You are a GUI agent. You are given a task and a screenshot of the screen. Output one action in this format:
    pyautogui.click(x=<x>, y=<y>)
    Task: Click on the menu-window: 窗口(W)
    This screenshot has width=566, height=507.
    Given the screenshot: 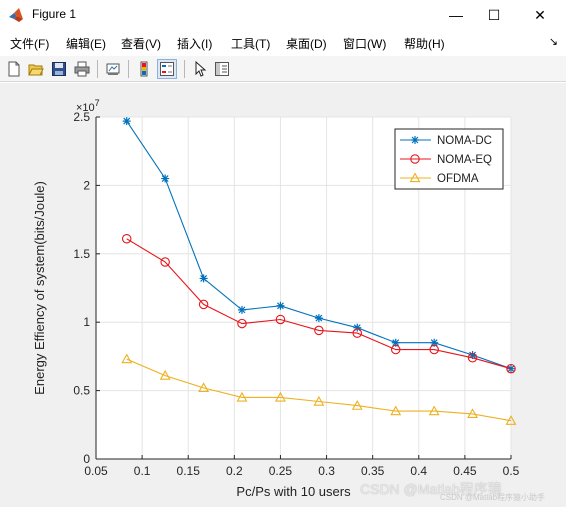 What is the action you would take?
    pyautogui.click(x=365, y=44)
    